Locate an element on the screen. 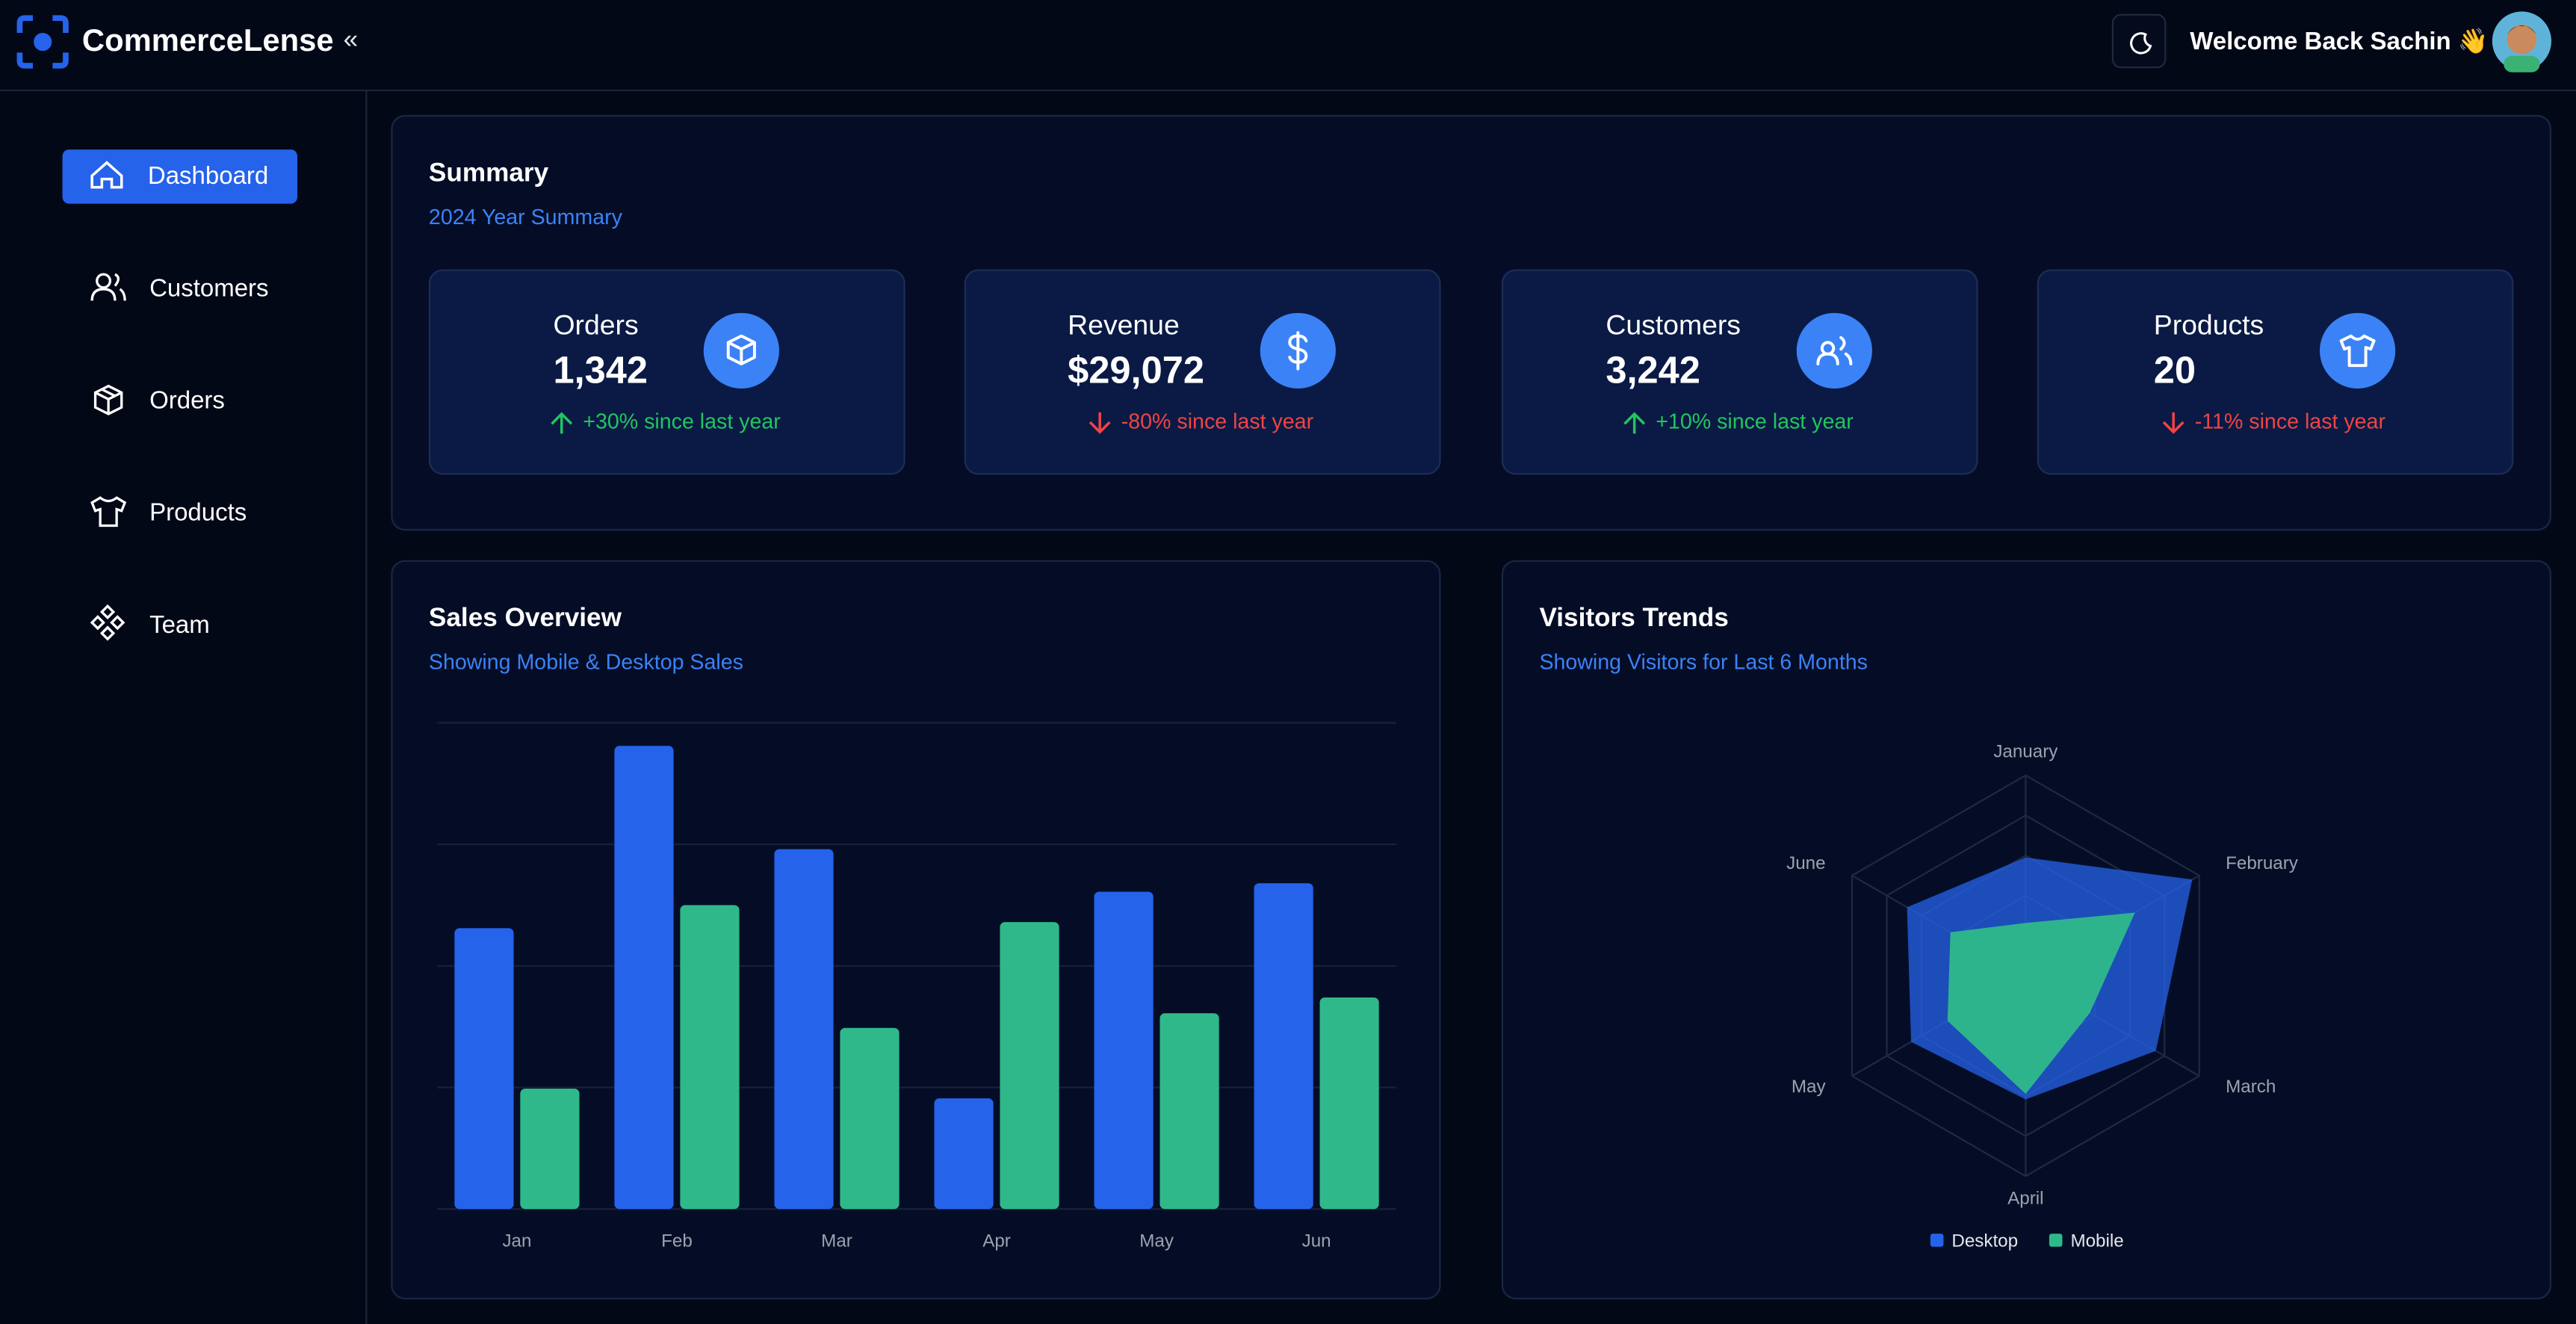  axis-label: April is located at coordinates (2025, 1198).